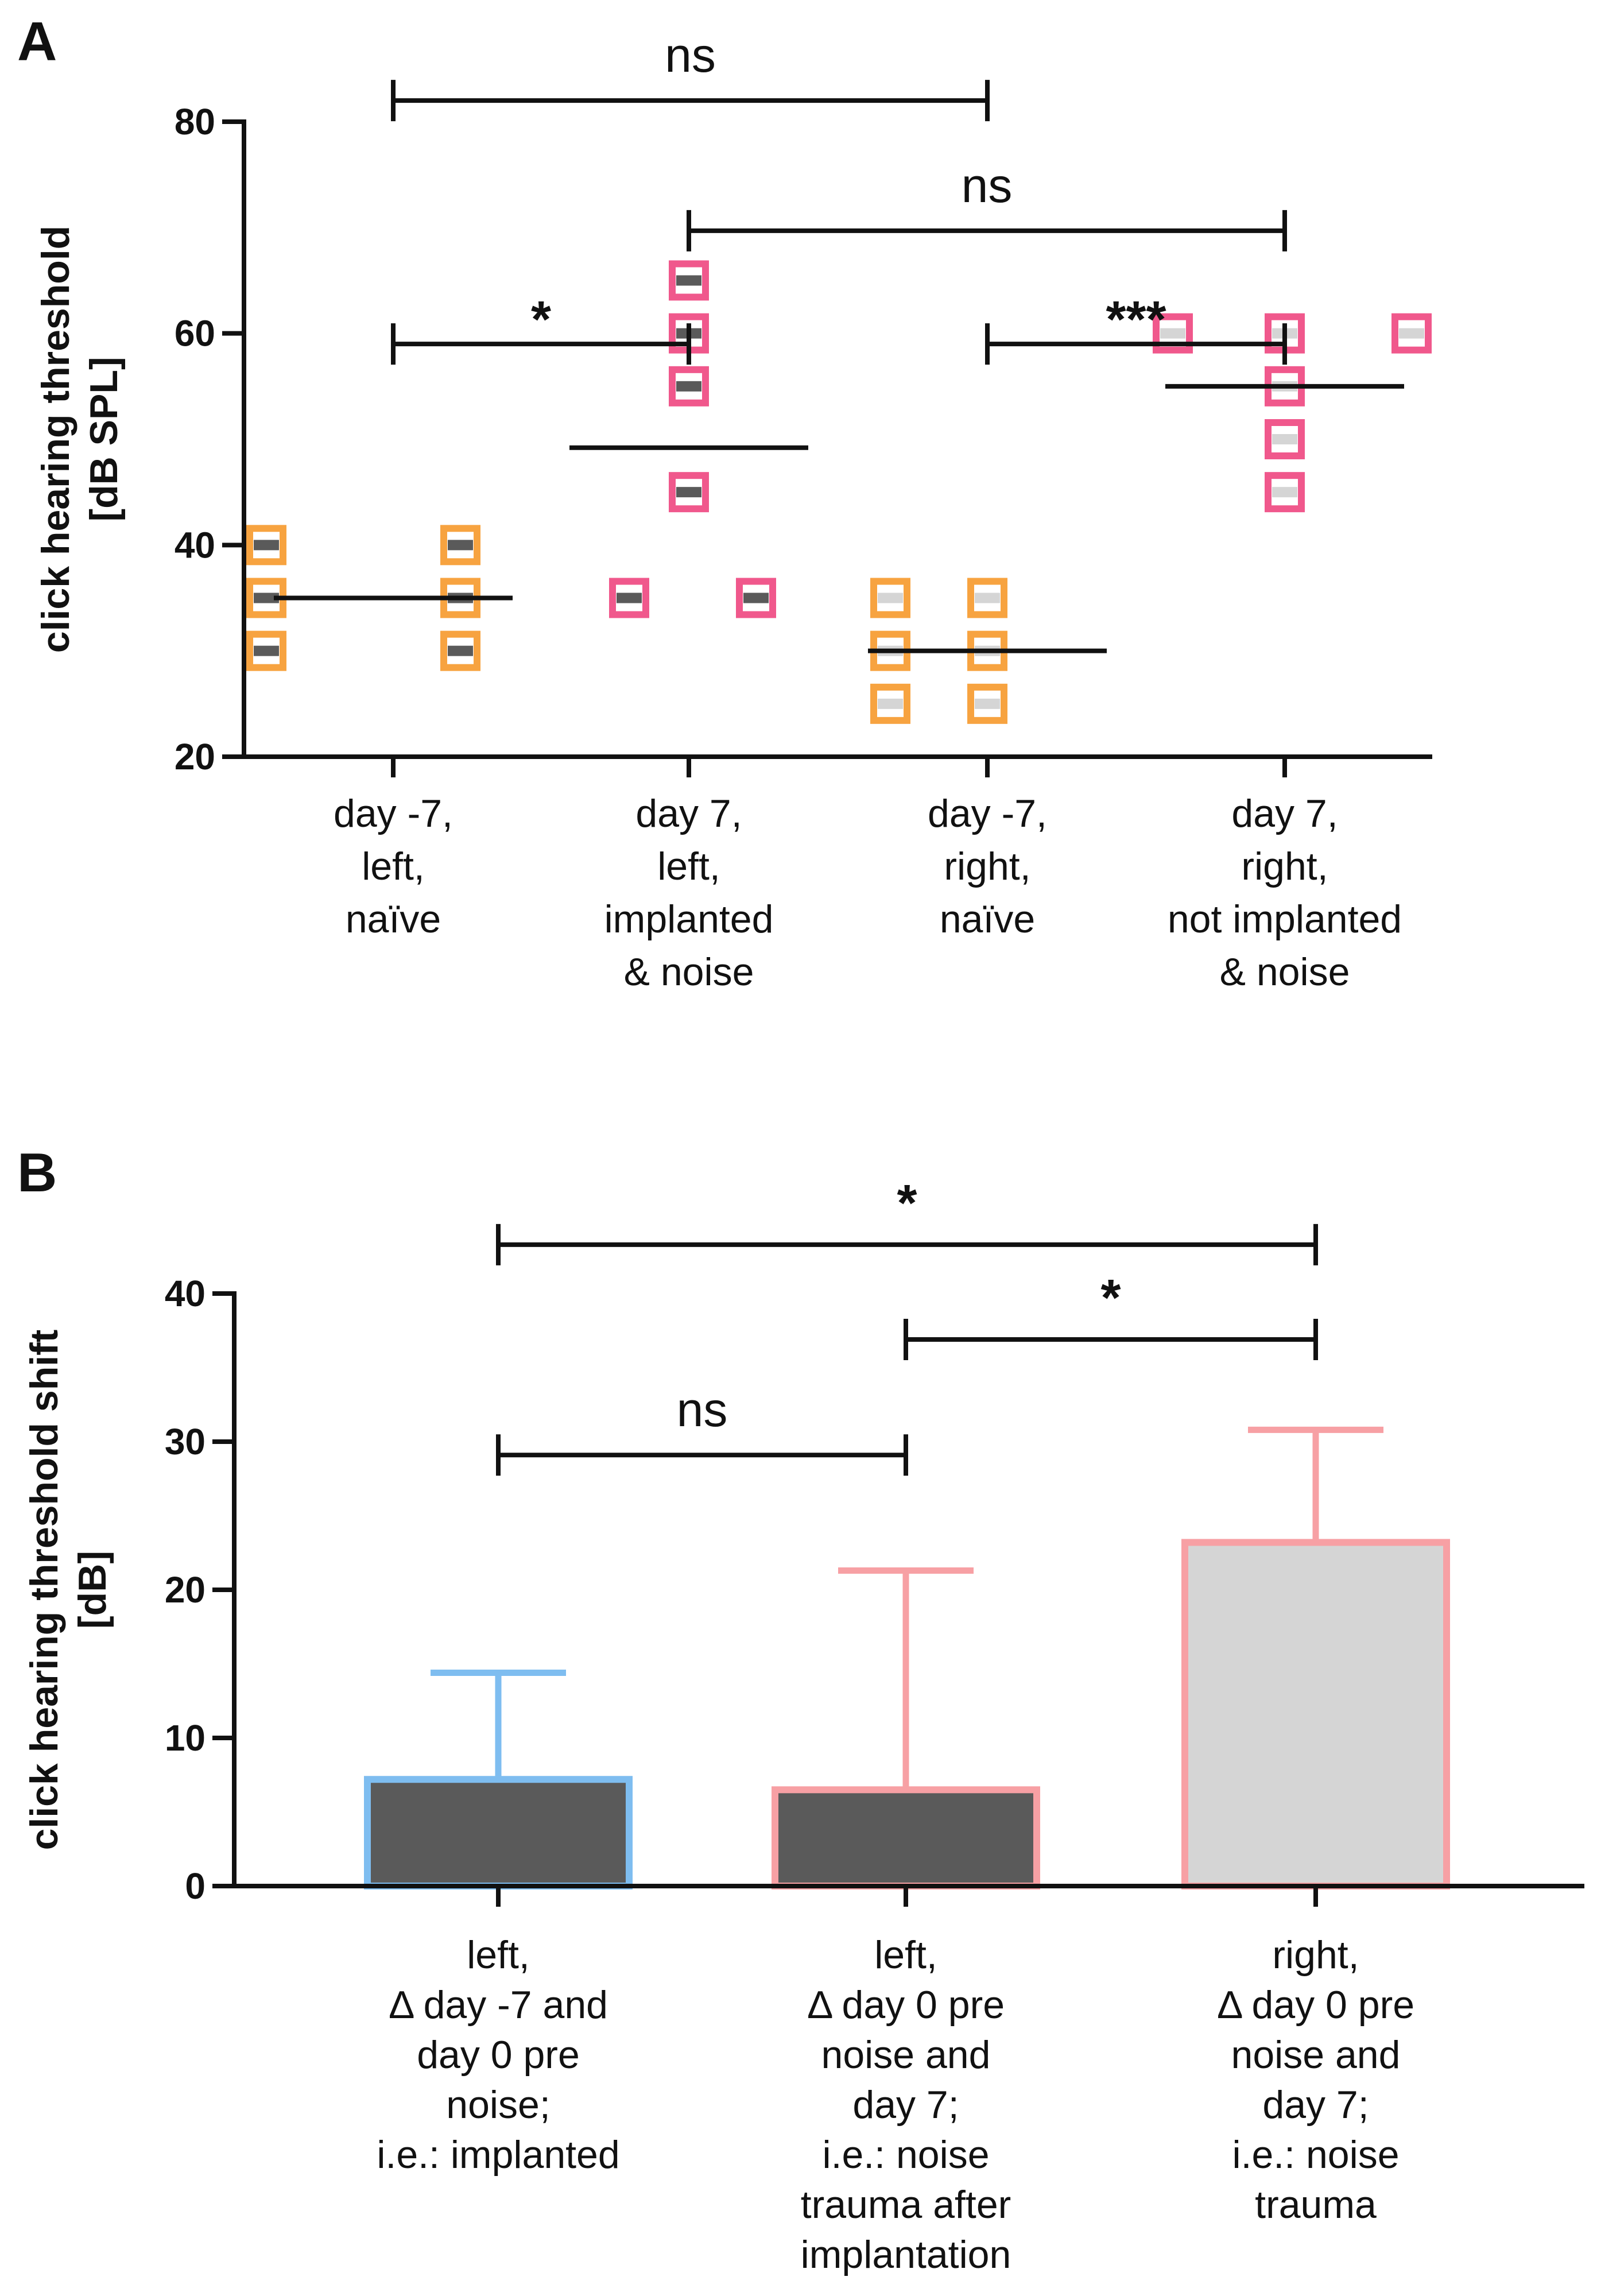 The height and width of the screenshot is (2296, 1597). I want to click on y-tick-label: 30, so click(185, 1441).